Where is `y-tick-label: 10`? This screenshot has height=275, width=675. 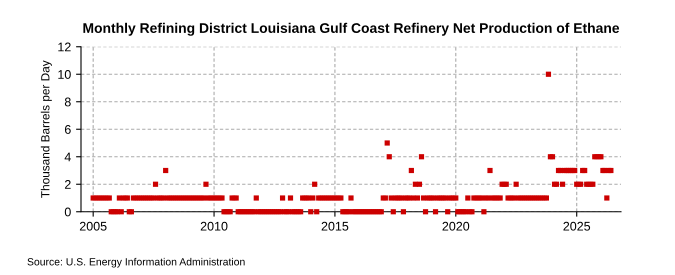 y-tick-label: 10 is located at coordinates (64, 74).